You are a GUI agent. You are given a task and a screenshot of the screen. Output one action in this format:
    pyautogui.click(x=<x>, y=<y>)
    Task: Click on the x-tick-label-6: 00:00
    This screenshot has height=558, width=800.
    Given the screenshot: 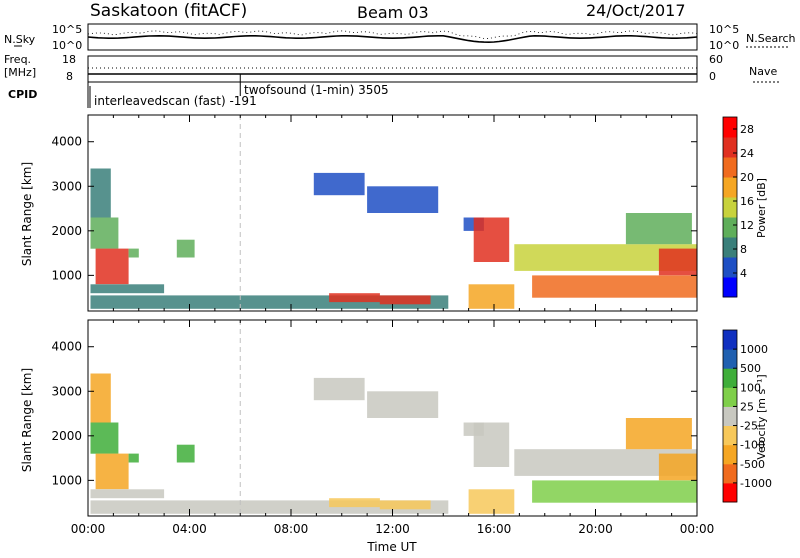 What is the action you would take?
    pyautogui.click(x=697, y=529)
    